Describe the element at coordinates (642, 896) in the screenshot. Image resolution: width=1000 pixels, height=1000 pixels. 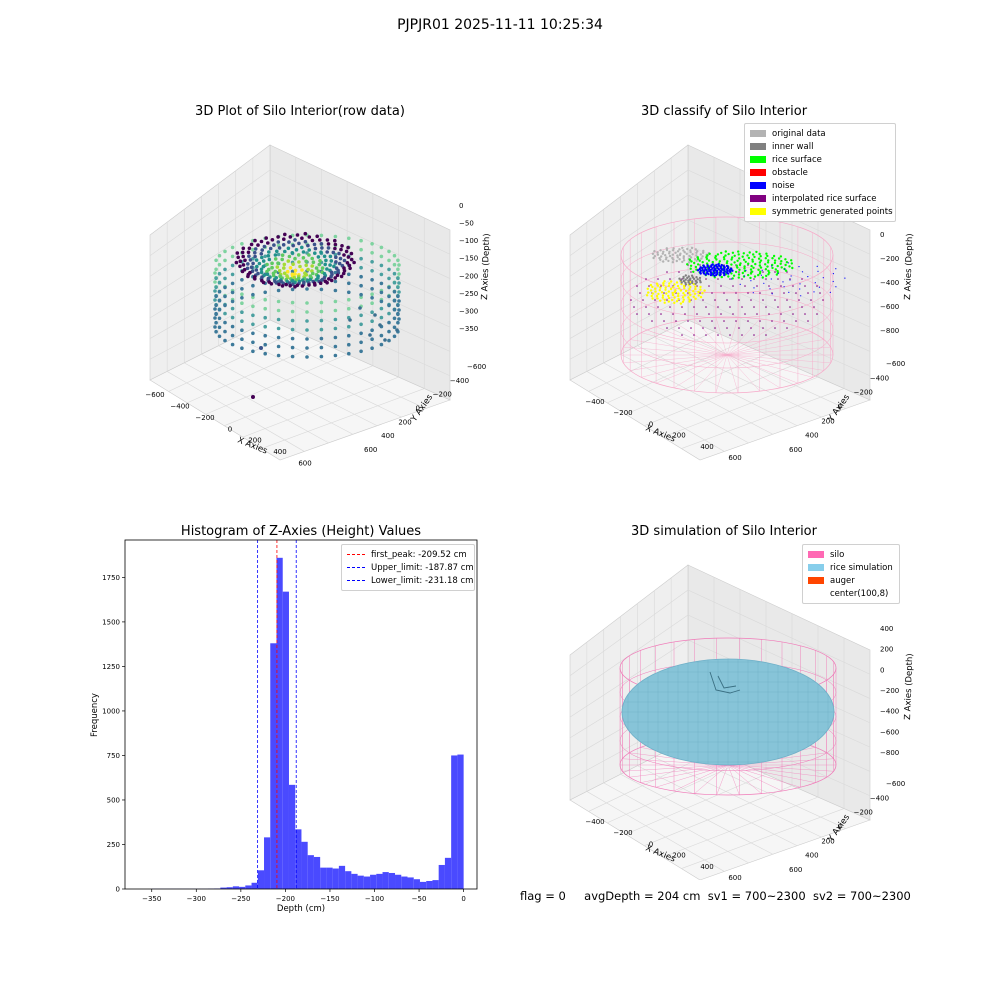
I see `avg-depth-text: avgDepth = 204 cm` at that location.